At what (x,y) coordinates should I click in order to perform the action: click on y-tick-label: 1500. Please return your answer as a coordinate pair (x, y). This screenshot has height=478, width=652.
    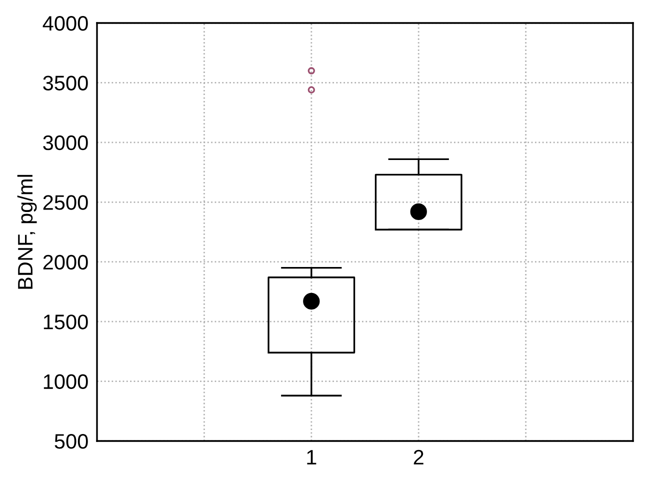
    Looking at the image, I should click on (66, 322).